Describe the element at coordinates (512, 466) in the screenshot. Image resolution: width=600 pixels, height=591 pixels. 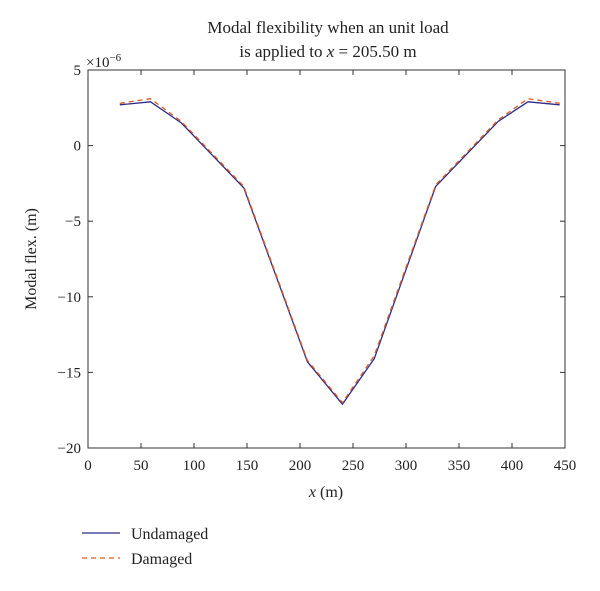
I see `x-tick-label: 400` at that location.